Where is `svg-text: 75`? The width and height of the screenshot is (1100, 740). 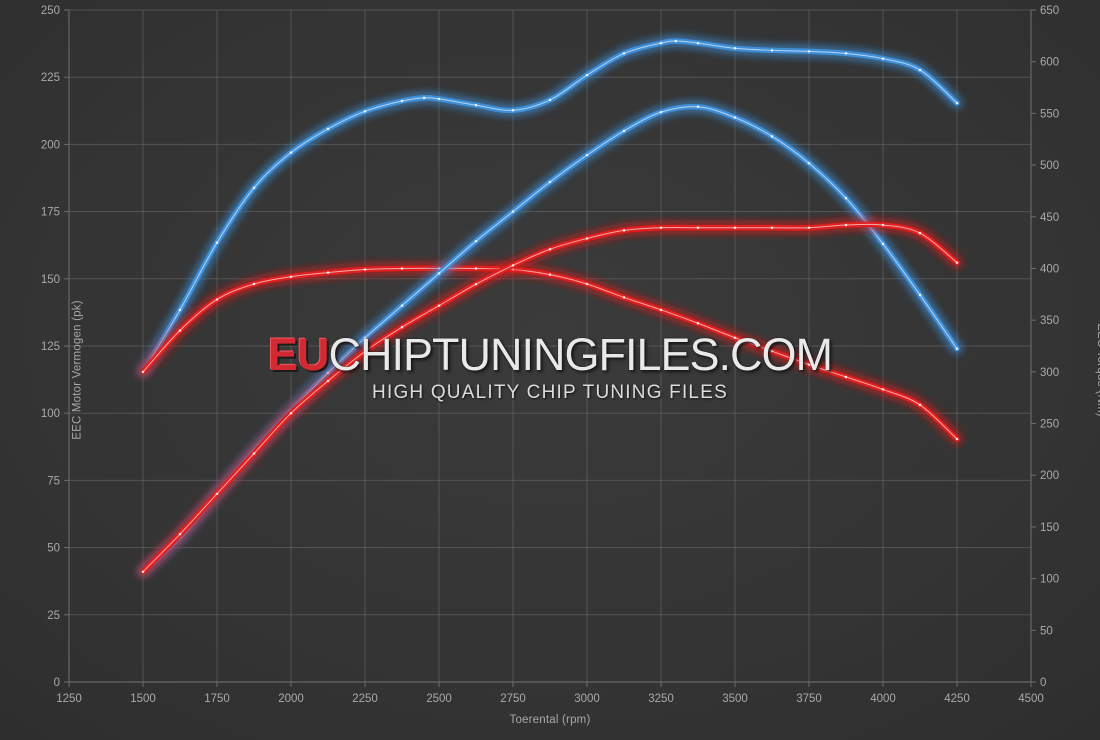
svg-text: 75 is located at coordinates (53, 481).